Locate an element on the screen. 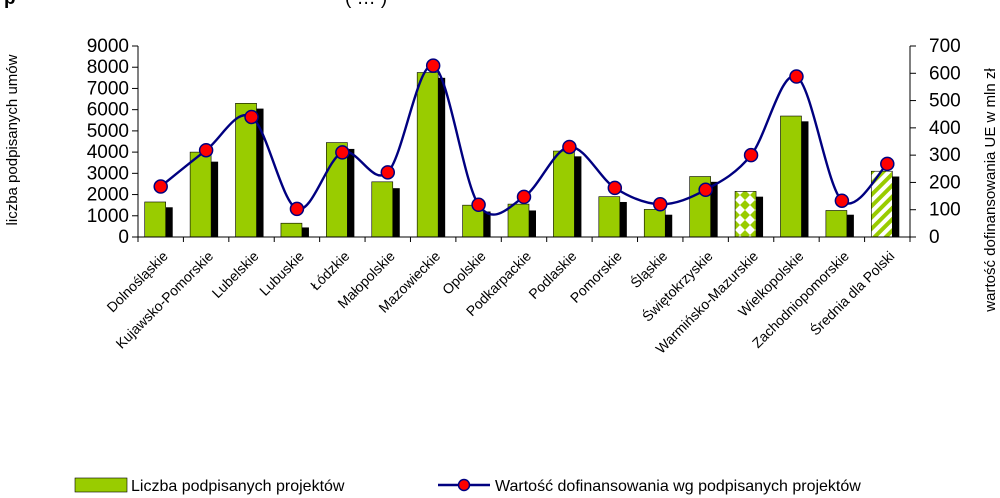 The width and height of the screenshot is (1000, 498). left-tick-label: 0 is located at coordinates (123, 237).